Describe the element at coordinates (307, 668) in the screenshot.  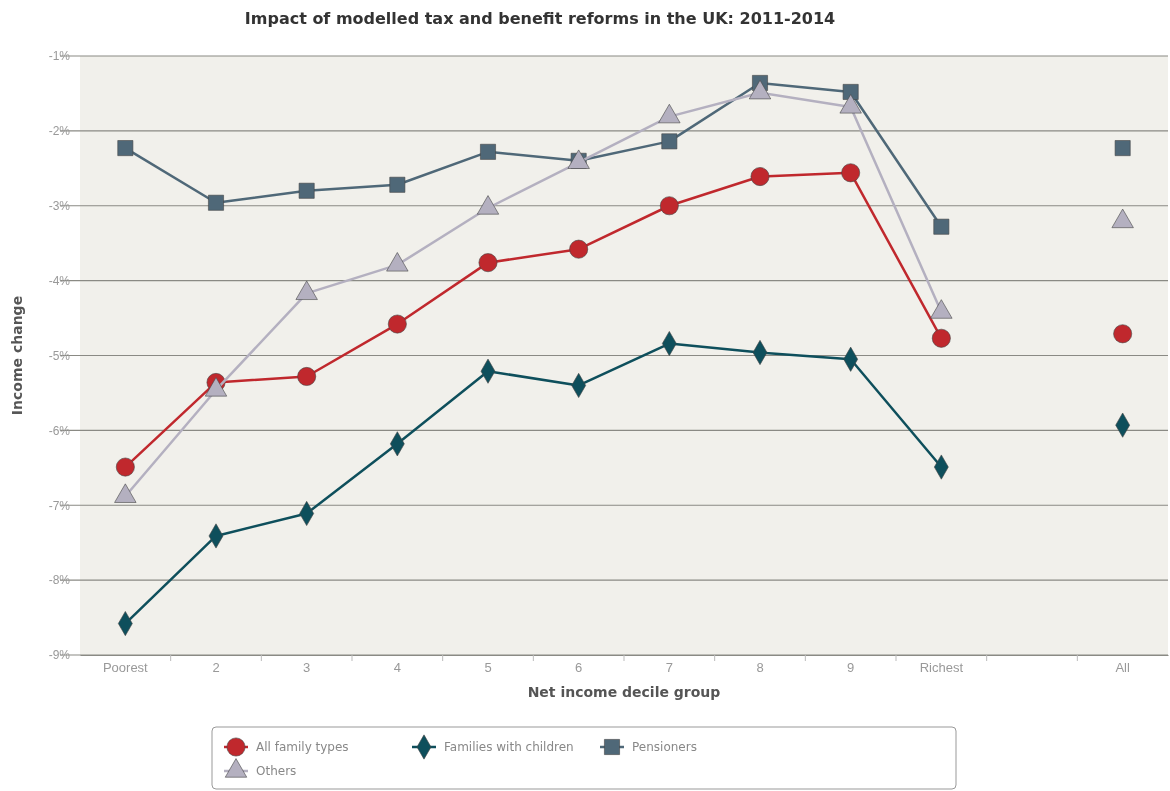
I see `x-tick-label: 3` at that location.